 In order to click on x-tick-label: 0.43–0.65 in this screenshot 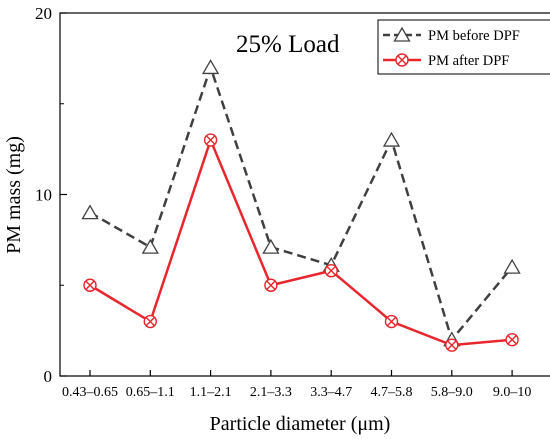, I will do `click(90, 392)`.